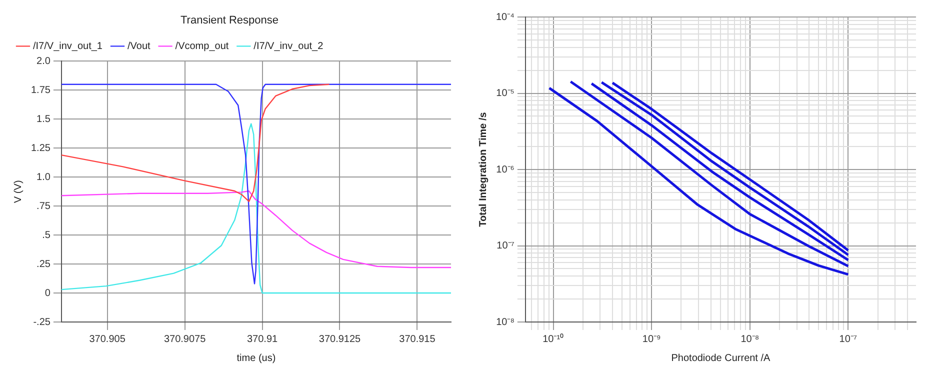 This screenshot has width=938, height=381. Describe the element at coordinates (505, 170) in the screenshot. I see `y-tick-label: 10⁻⁶` at that location.